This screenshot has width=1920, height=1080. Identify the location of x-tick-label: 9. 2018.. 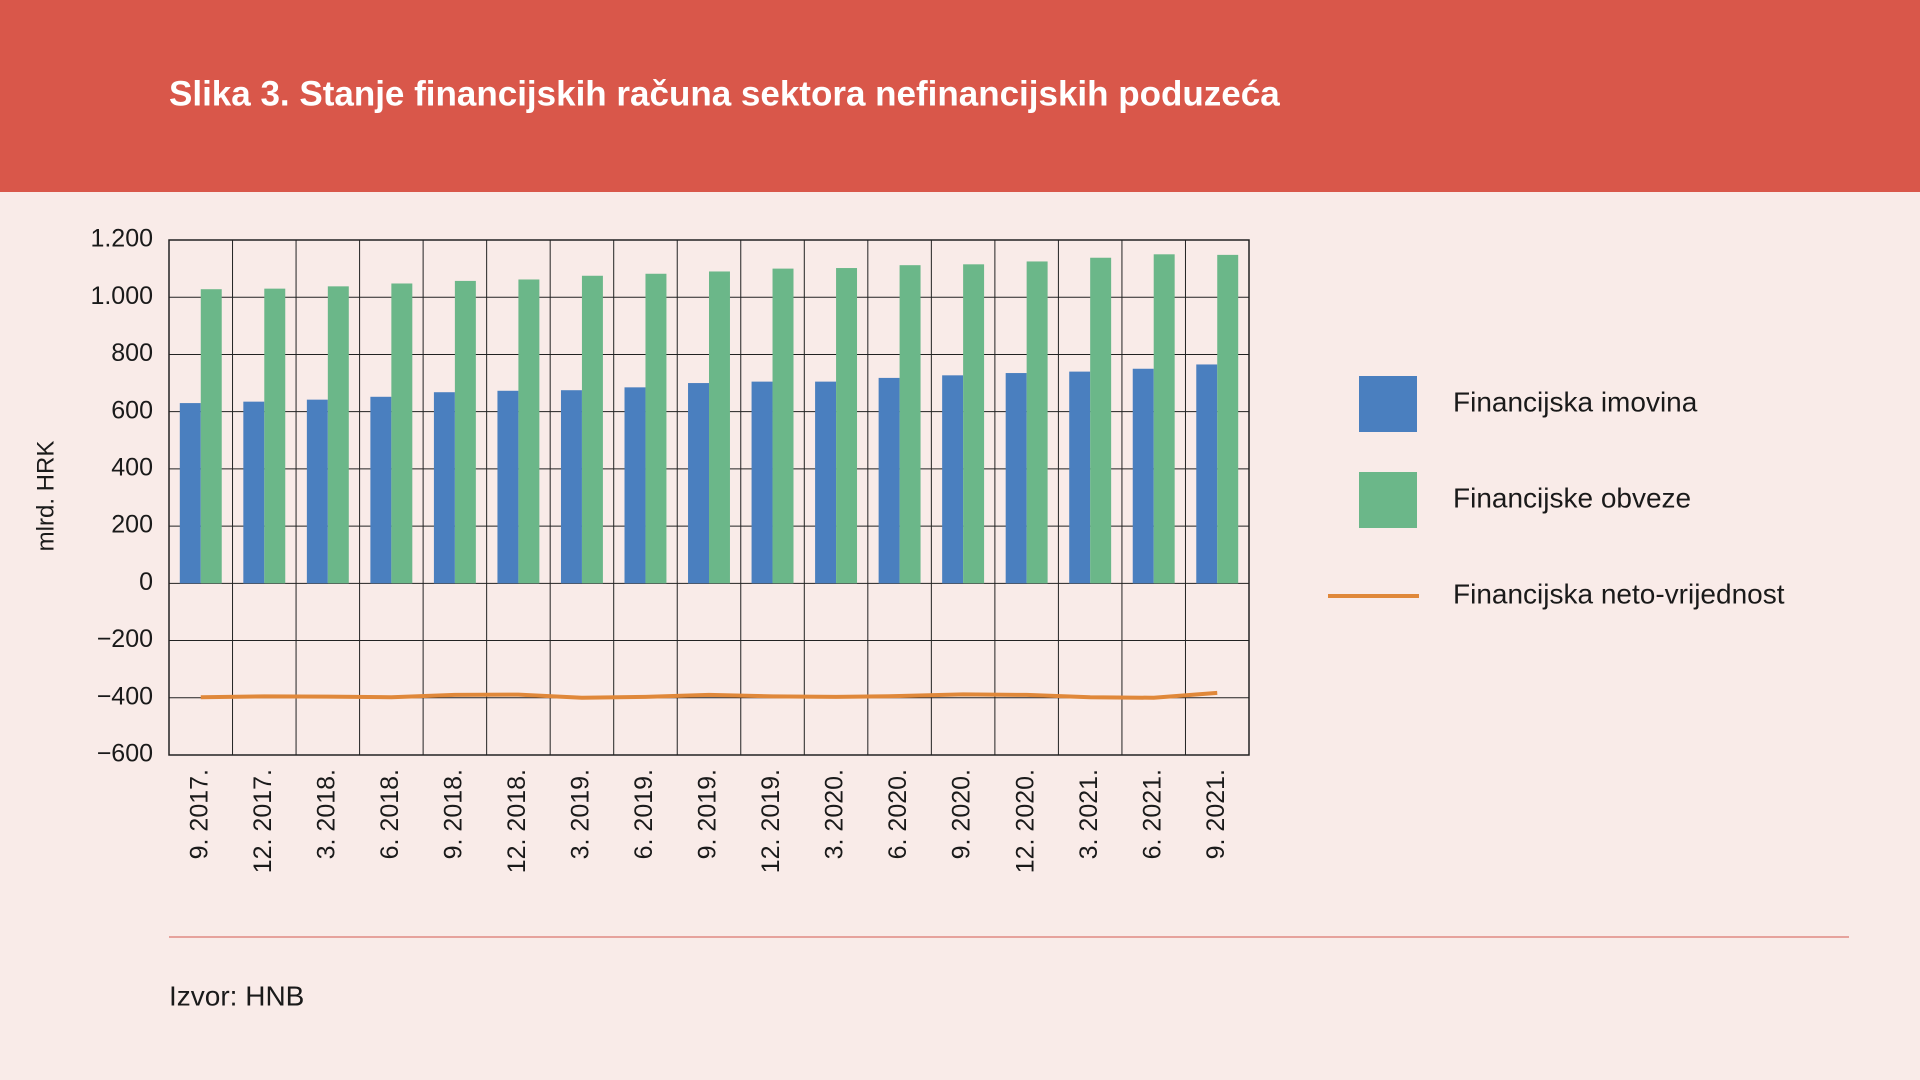
(453, 814).